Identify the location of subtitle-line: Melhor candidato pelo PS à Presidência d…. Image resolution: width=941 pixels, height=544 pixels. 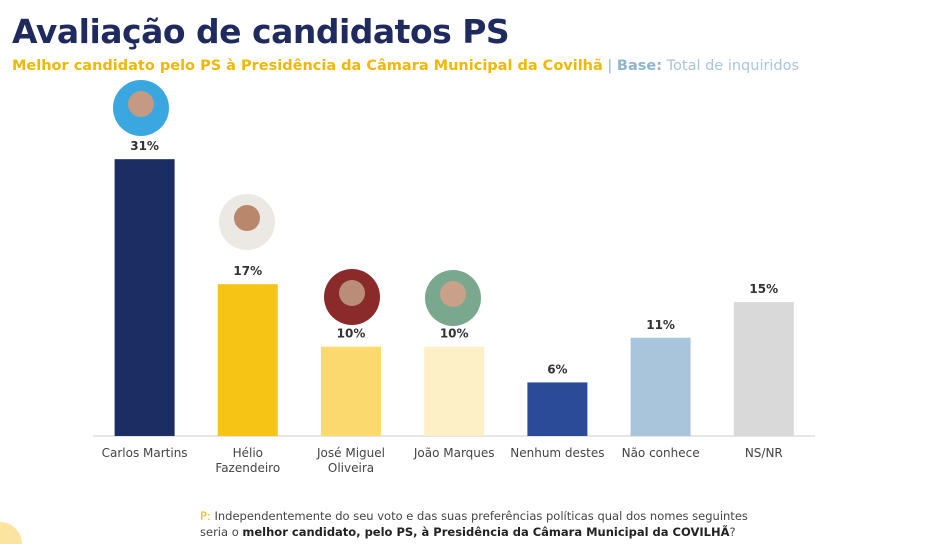
(405, 66).